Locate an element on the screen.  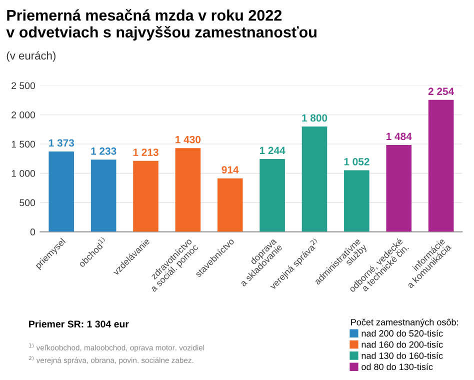
data-label: 1 430 is located at coordinates (188, 140).